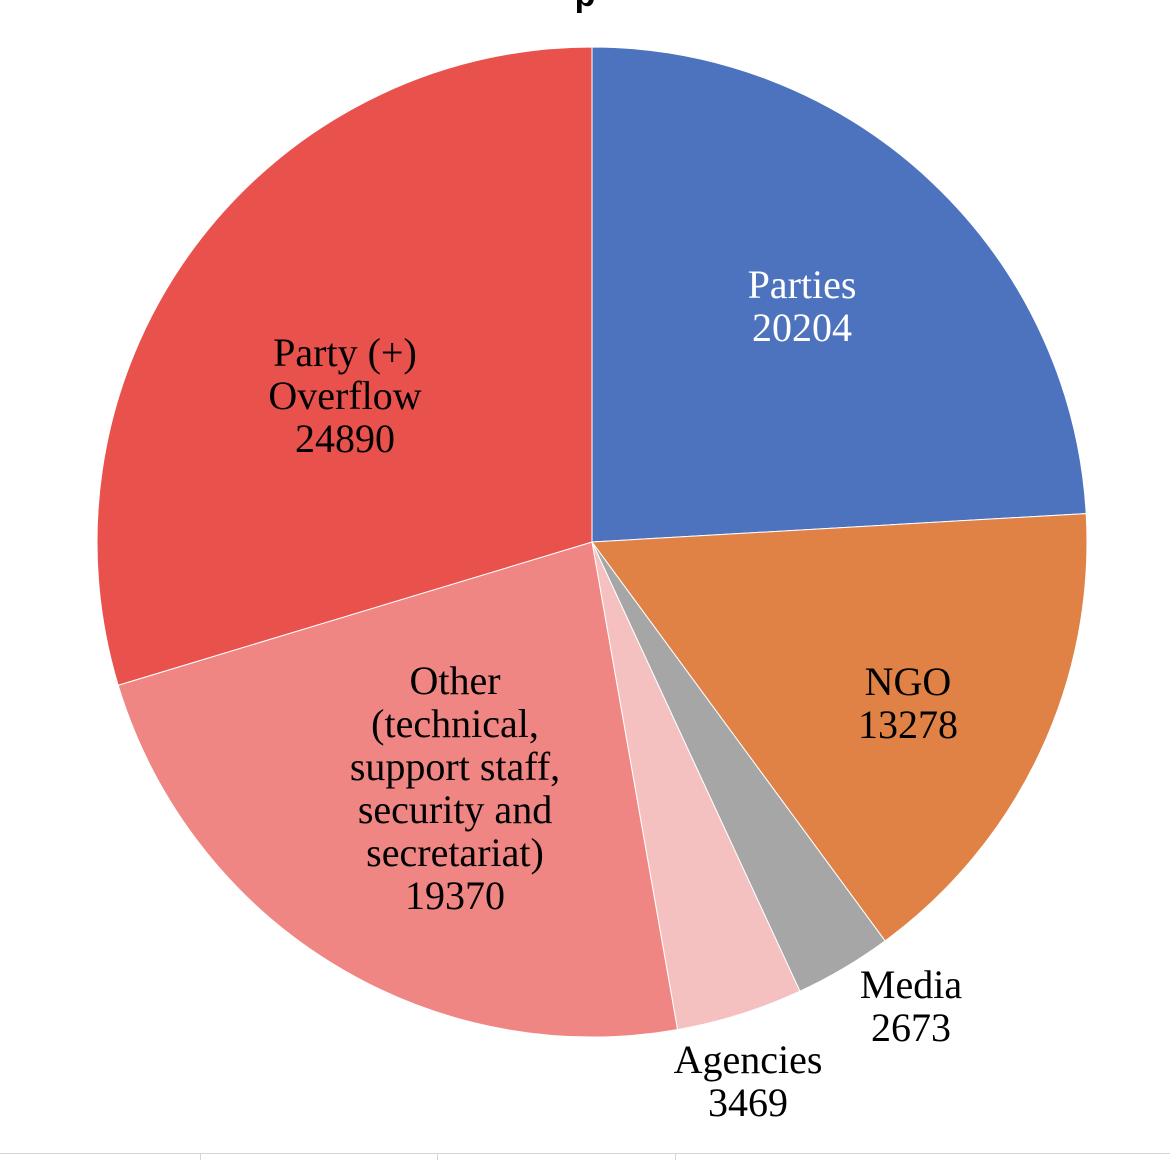 The image size is (1170, 1160). What do you see at coordinates (345, 352) in the screenshot?
I see `pie-label-text: Party (+)` at bounding box center [345, 352].